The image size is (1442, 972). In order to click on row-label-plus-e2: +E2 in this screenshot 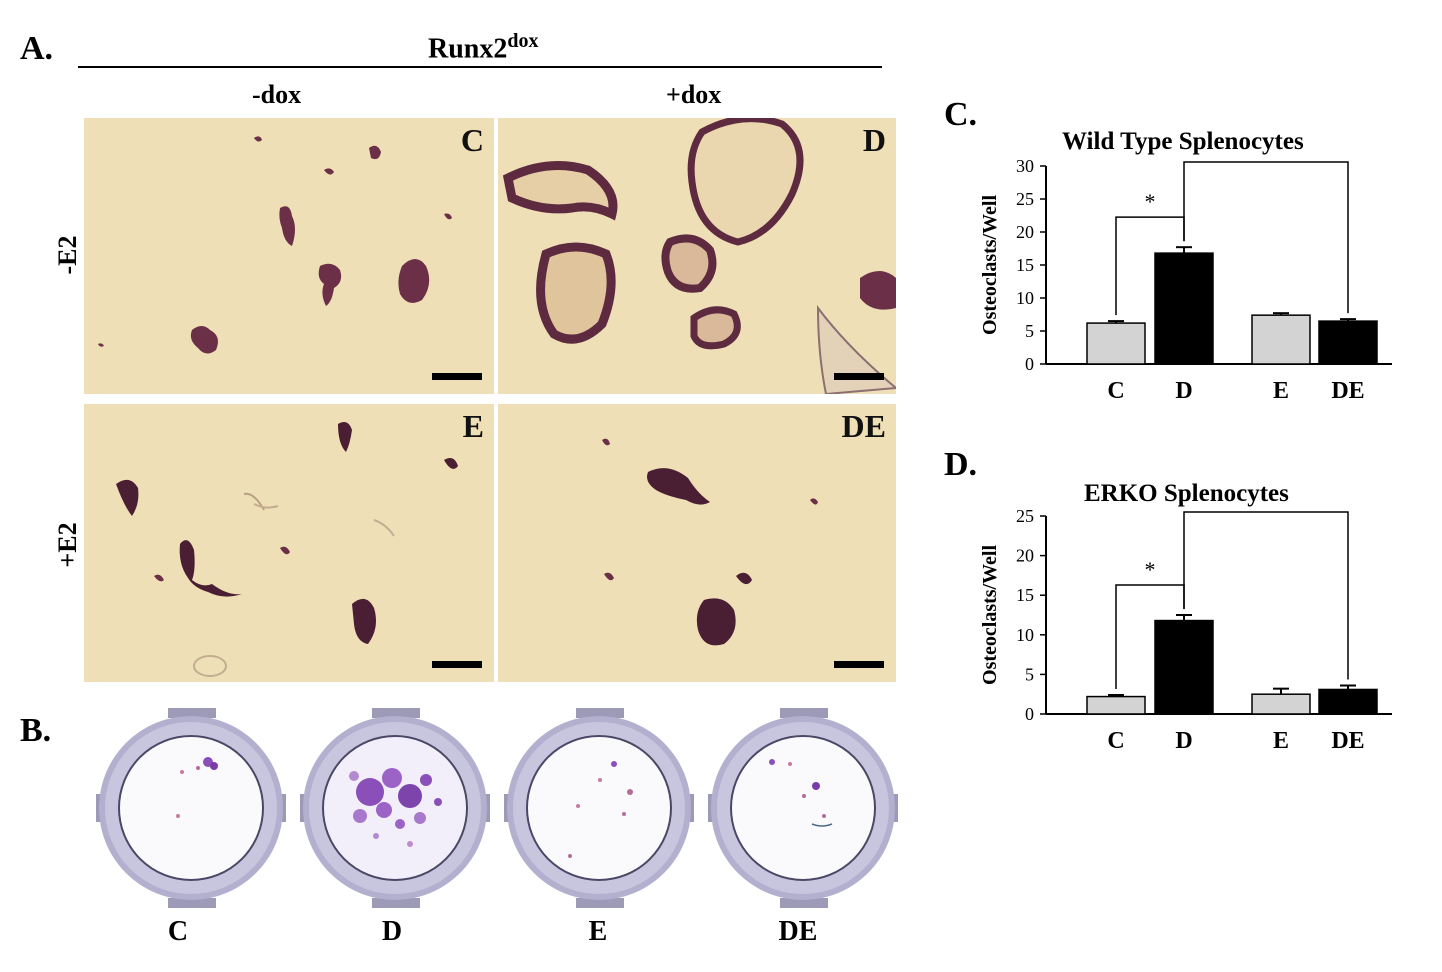, I will do `click(67, 545)`.